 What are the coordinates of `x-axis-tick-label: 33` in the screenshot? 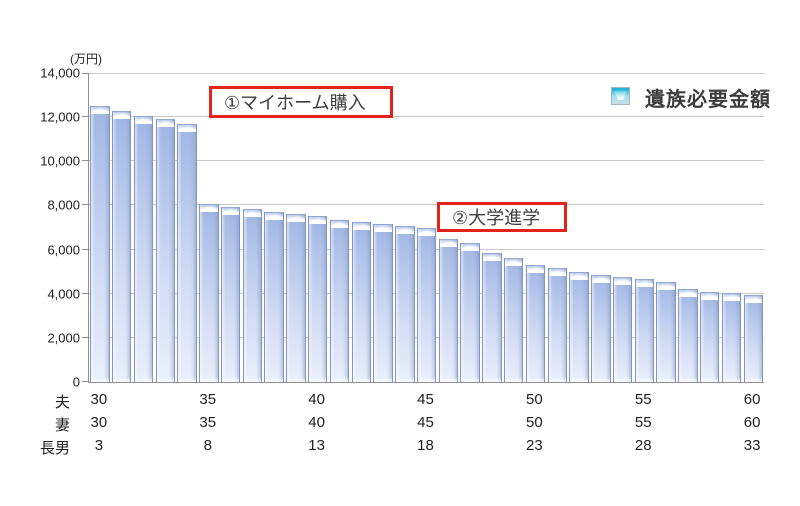 It's located at (752, 445).